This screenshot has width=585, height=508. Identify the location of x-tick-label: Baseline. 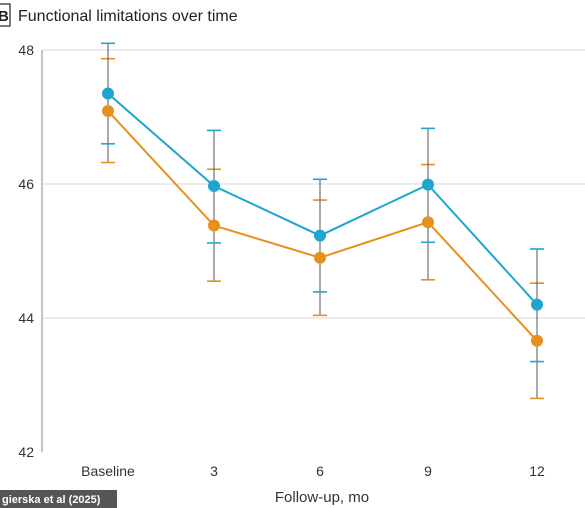
(108, 471).